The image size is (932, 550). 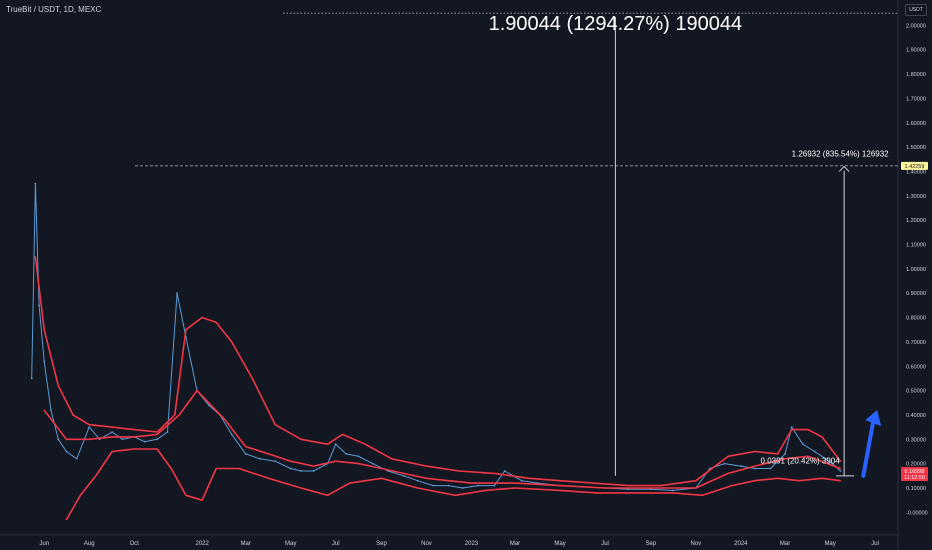 What do you see at coordinates (381, 544) in the screenshot?
I see `x-tick-label: Sep` at bounding box center [381, 544].